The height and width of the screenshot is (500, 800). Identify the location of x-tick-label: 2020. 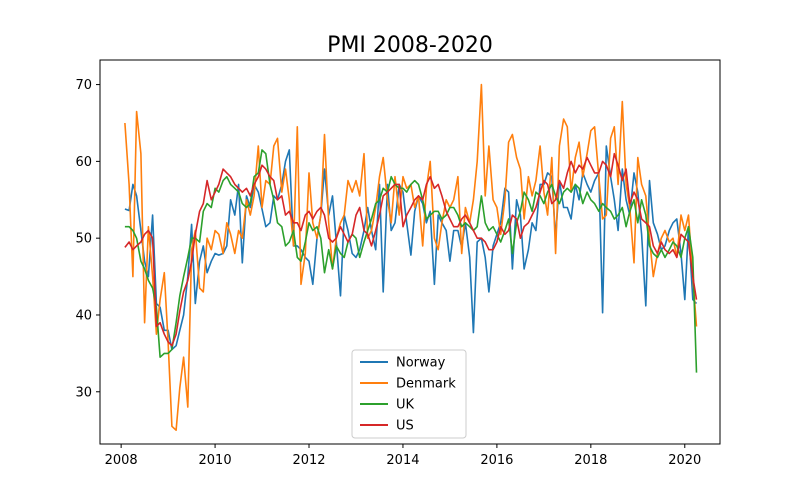
(684, 460).